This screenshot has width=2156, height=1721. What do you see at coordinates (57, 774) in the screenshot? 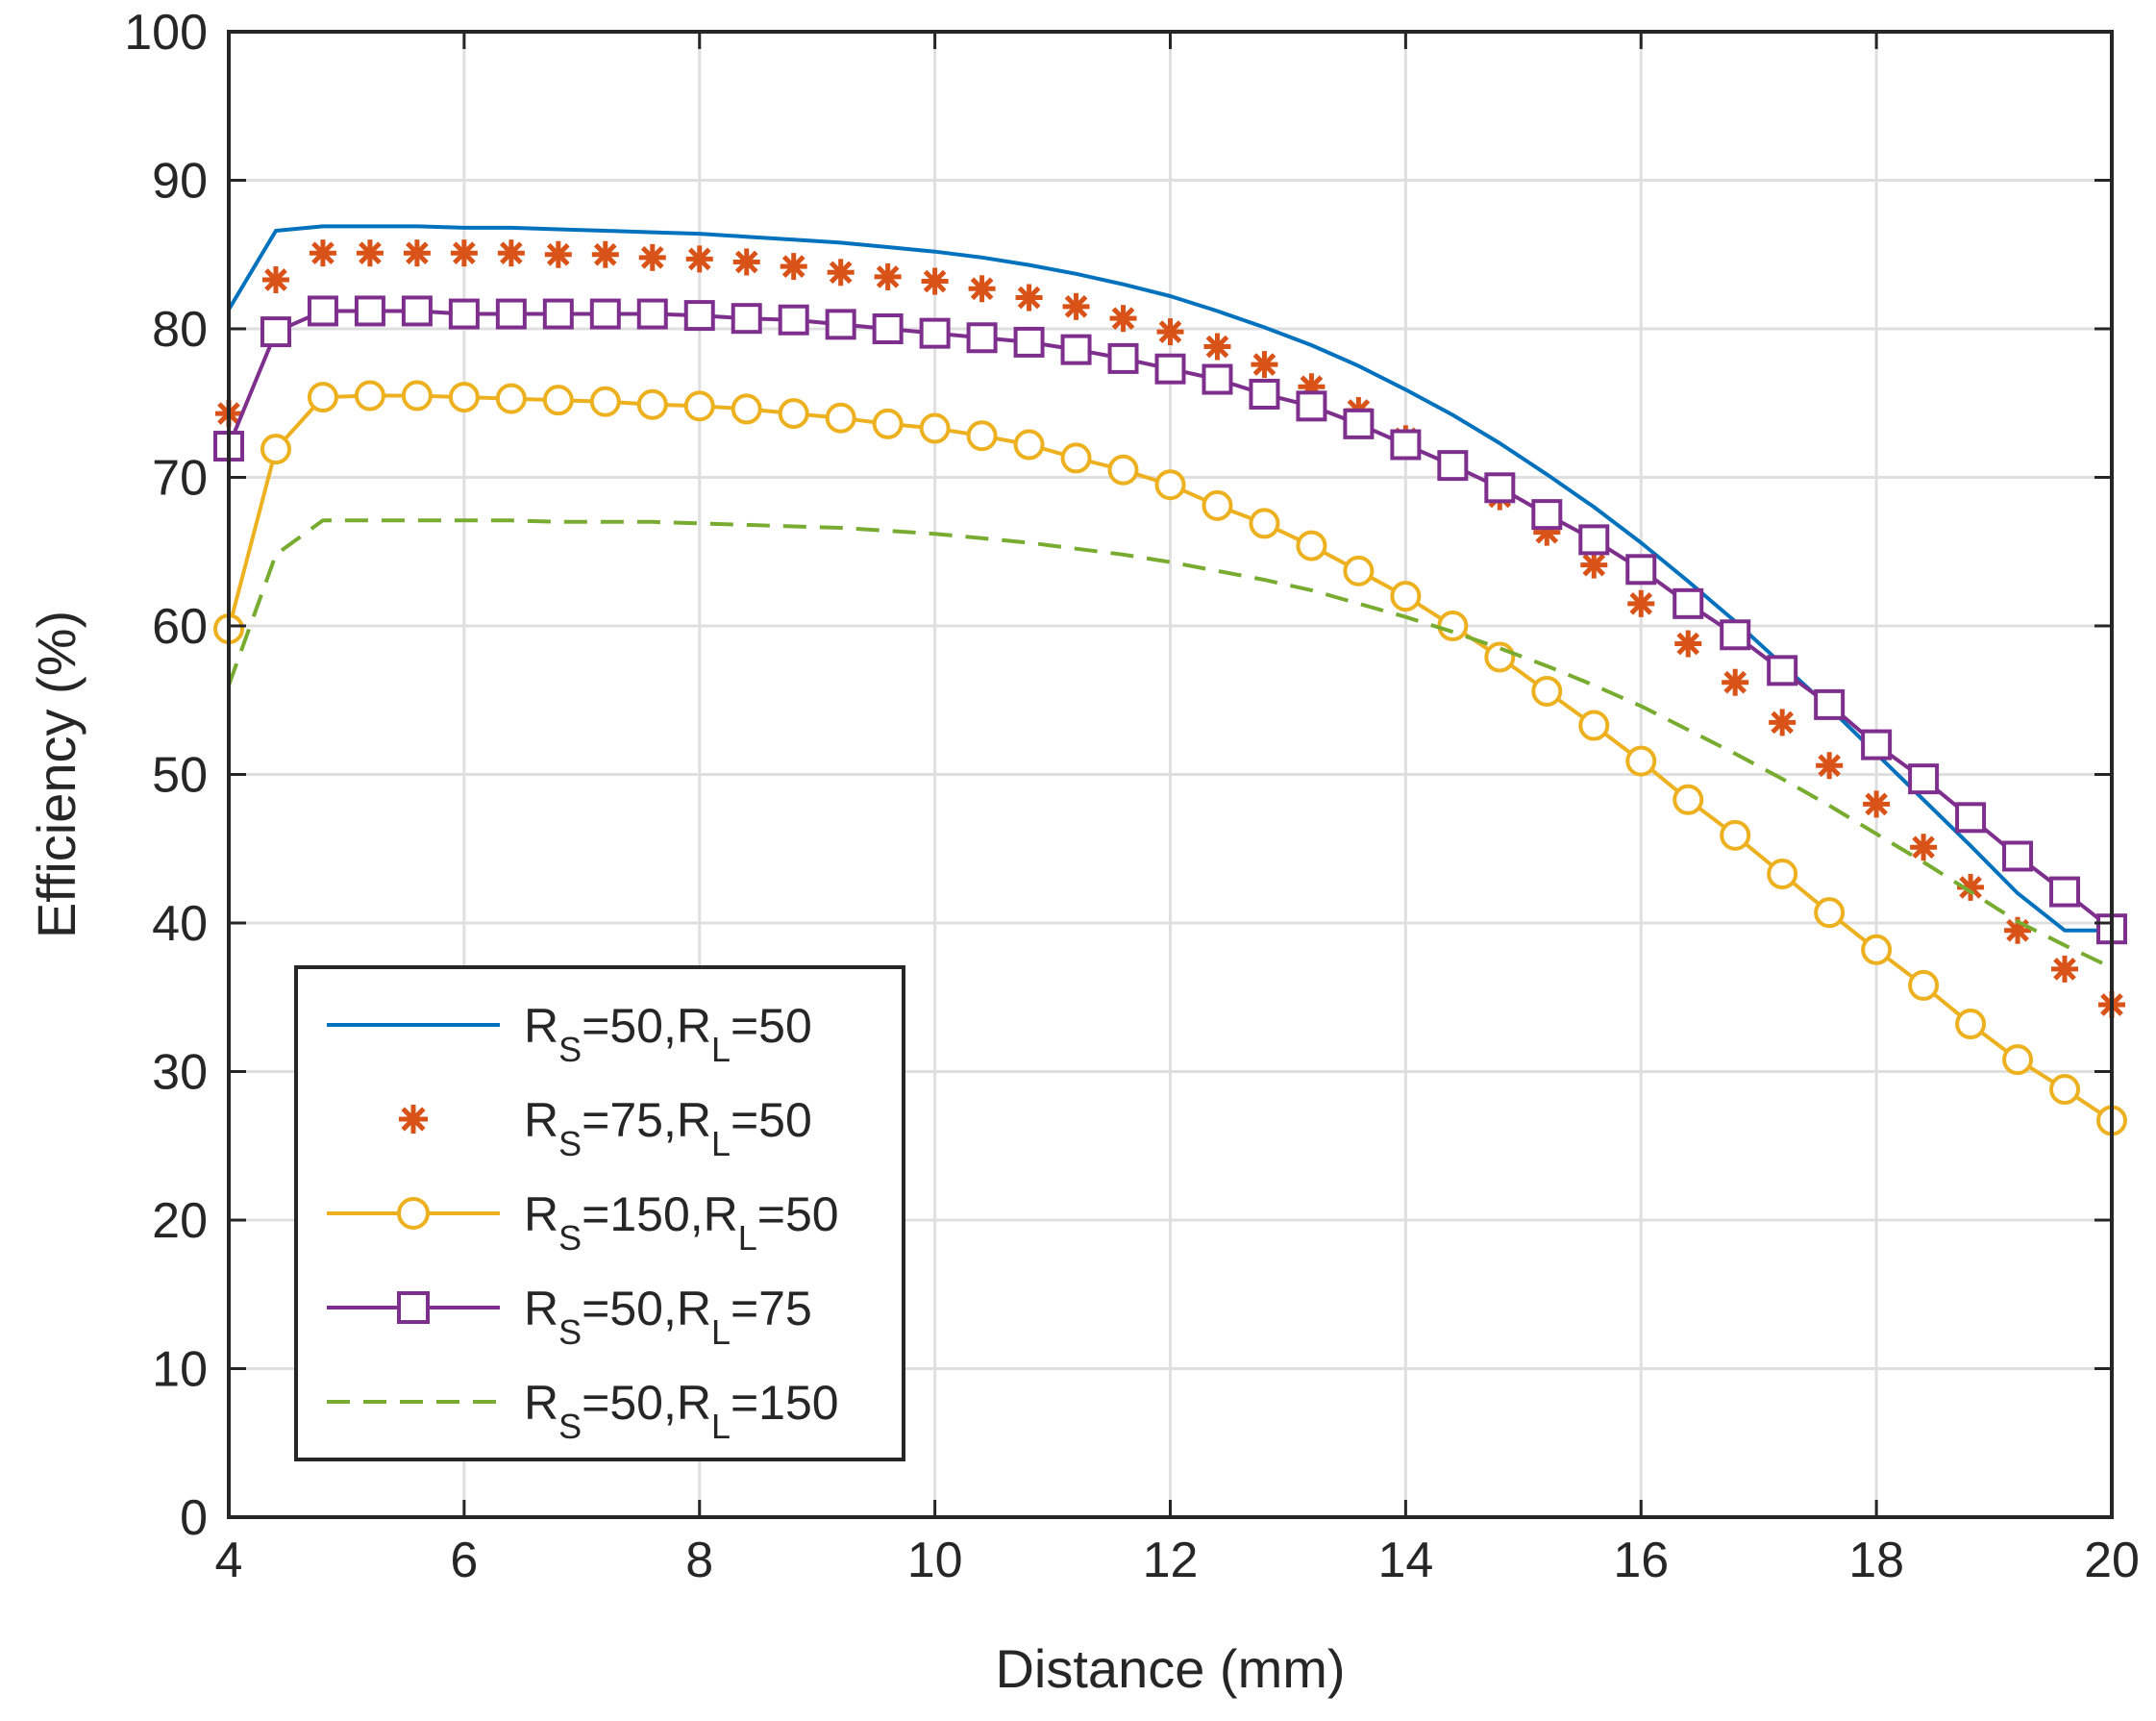
I see `y-axis-label: Efficiency (%)` at bounding box center [57, 774].